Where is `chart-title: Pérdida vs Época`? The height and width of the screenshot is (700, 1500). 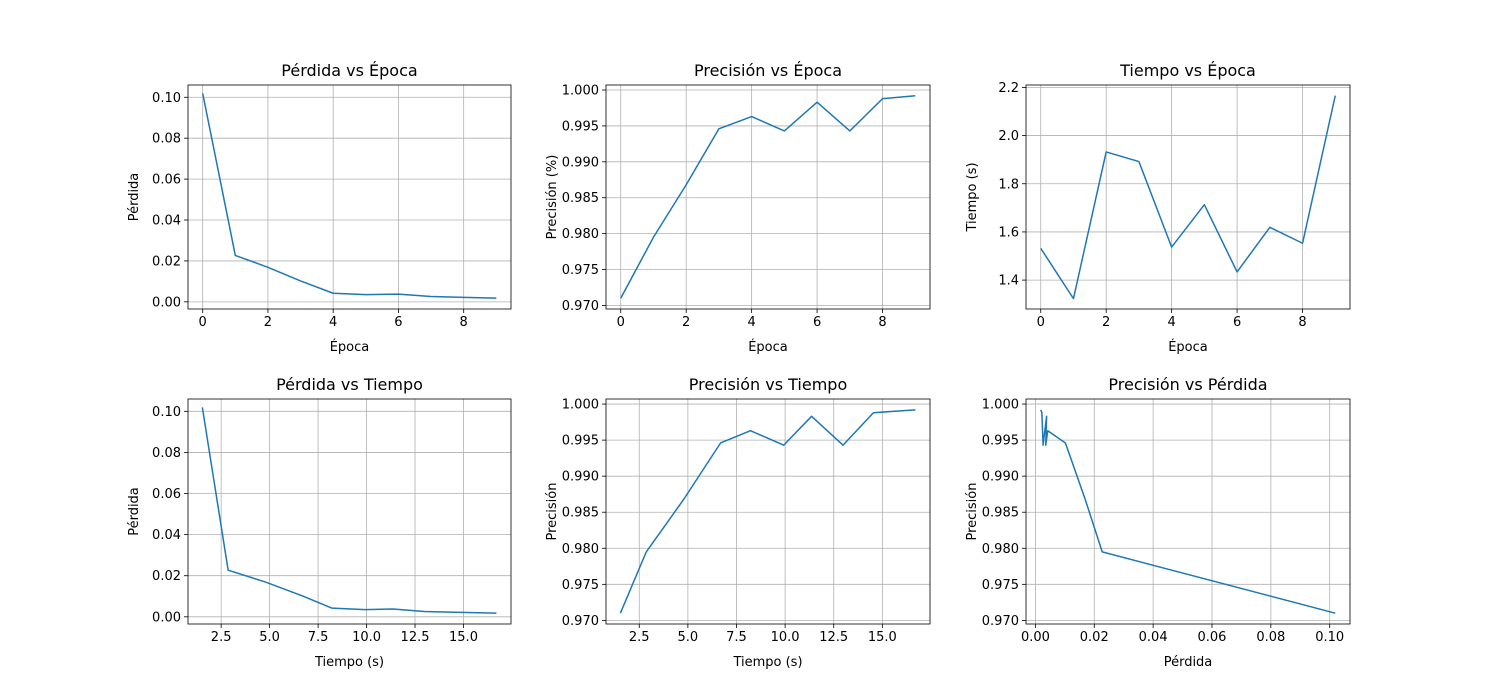 chart-title: Pérdida vs Época is located at coordinates (349, 70).